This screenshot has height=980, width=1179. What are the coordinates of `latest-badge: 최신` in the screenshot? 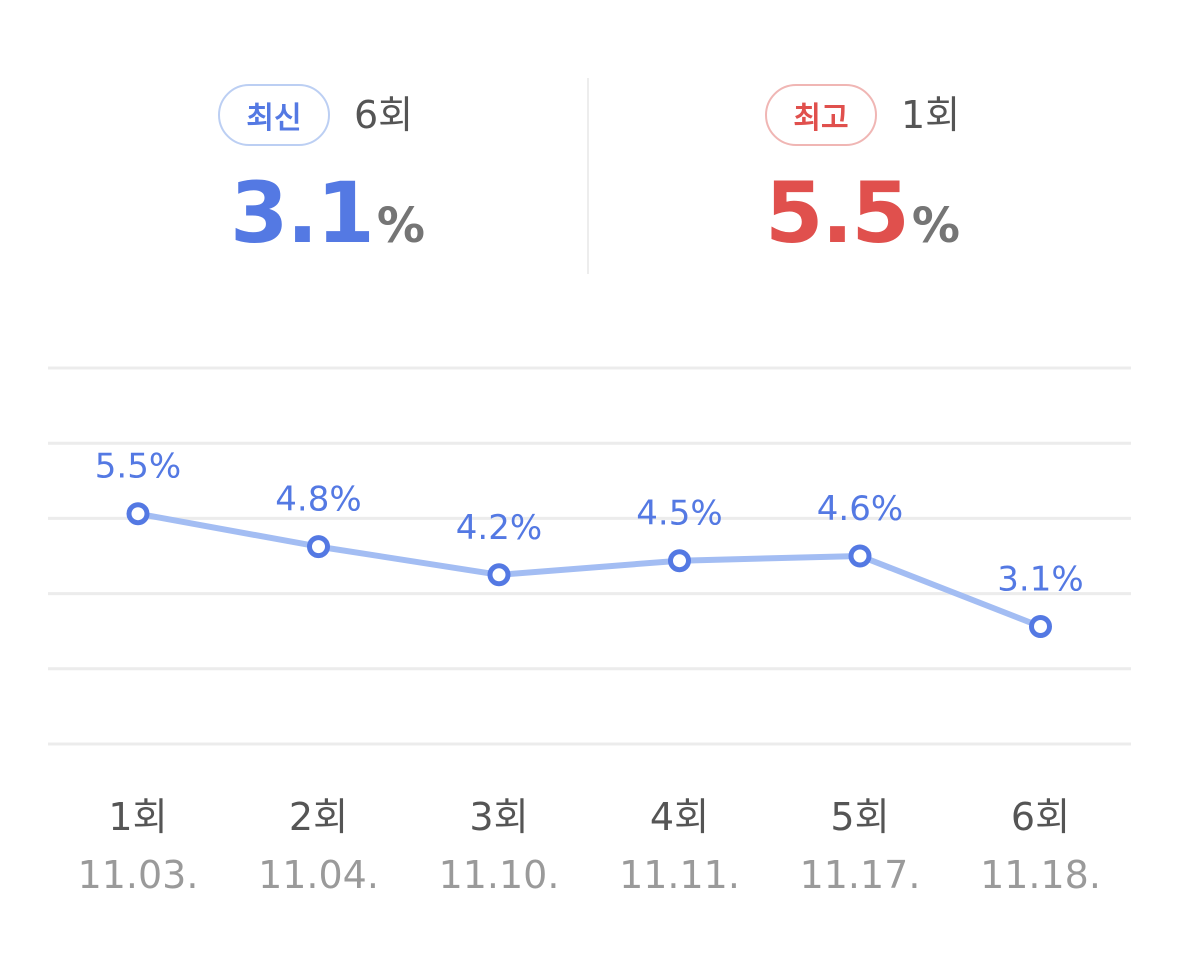 It's located at (274, 115).